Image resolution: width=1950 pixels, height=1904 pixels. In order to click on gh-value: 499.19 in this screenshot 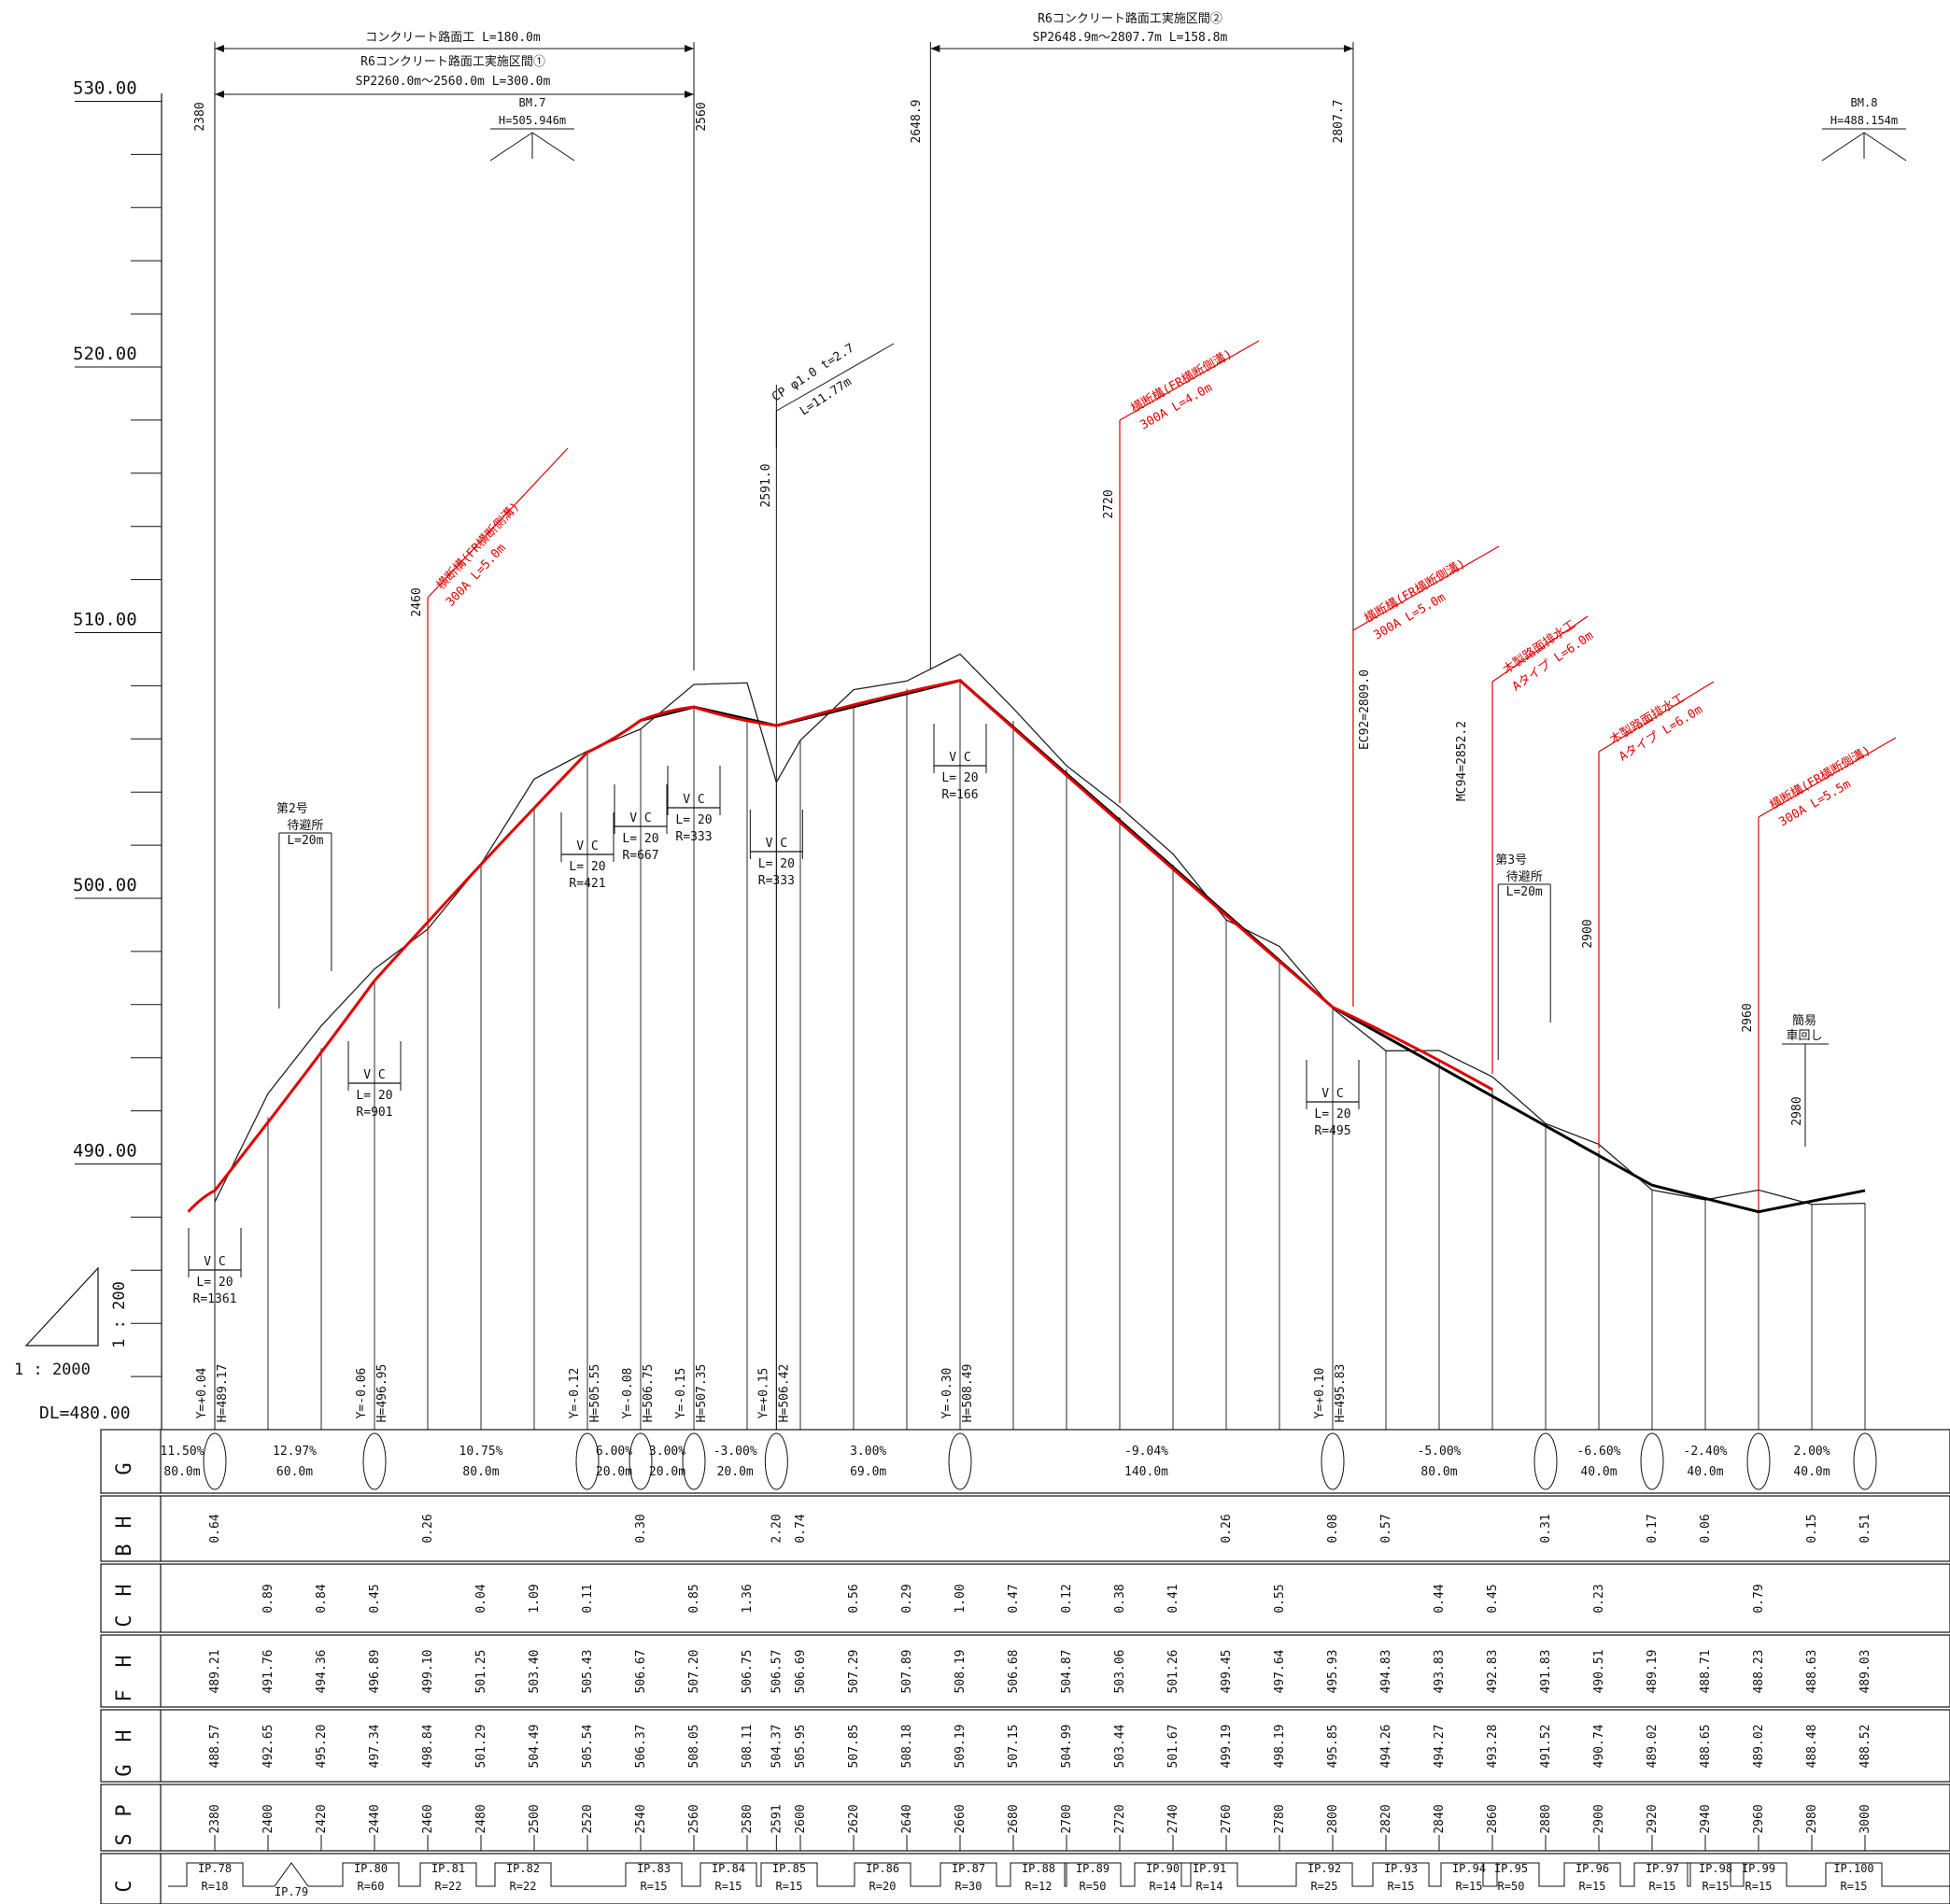, I will do `click(1227, 1747)`.